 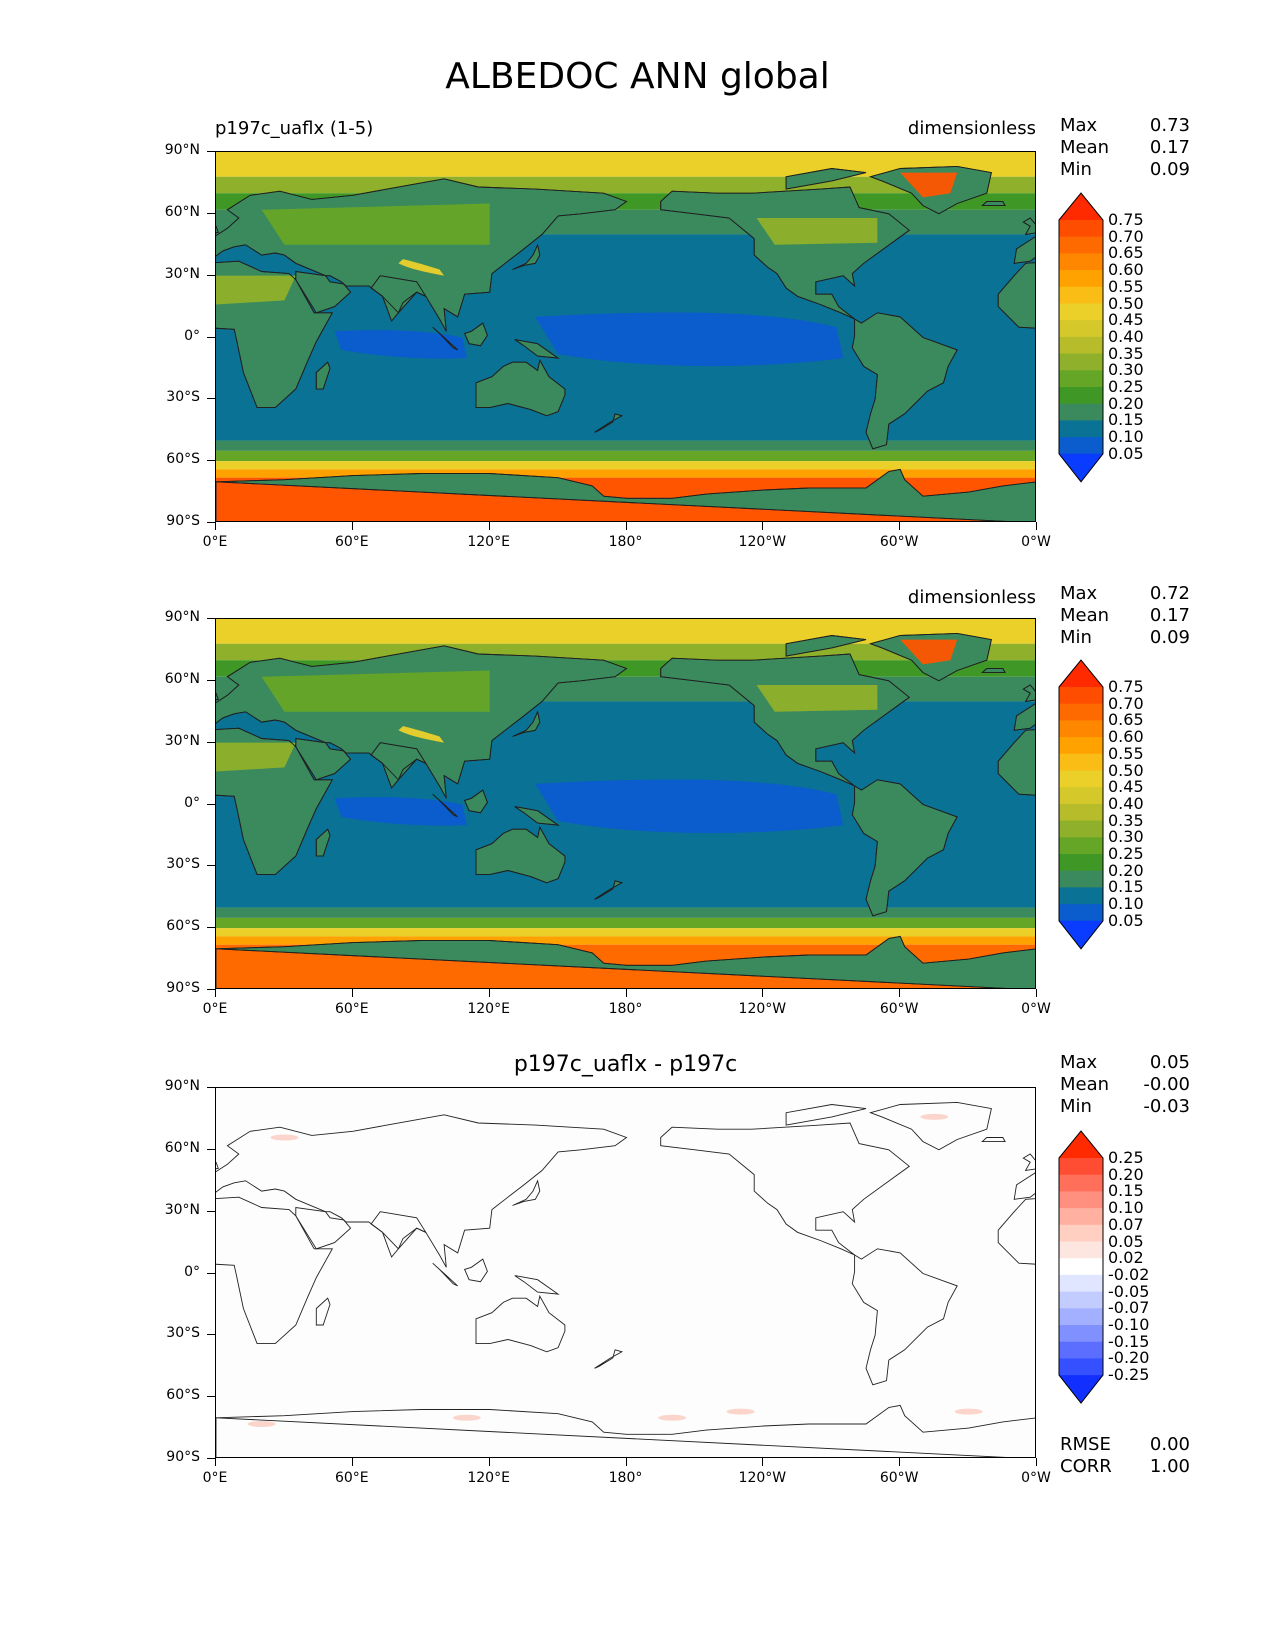 I want to click on stat-value: 0.72, so click(x=1169, y=593).